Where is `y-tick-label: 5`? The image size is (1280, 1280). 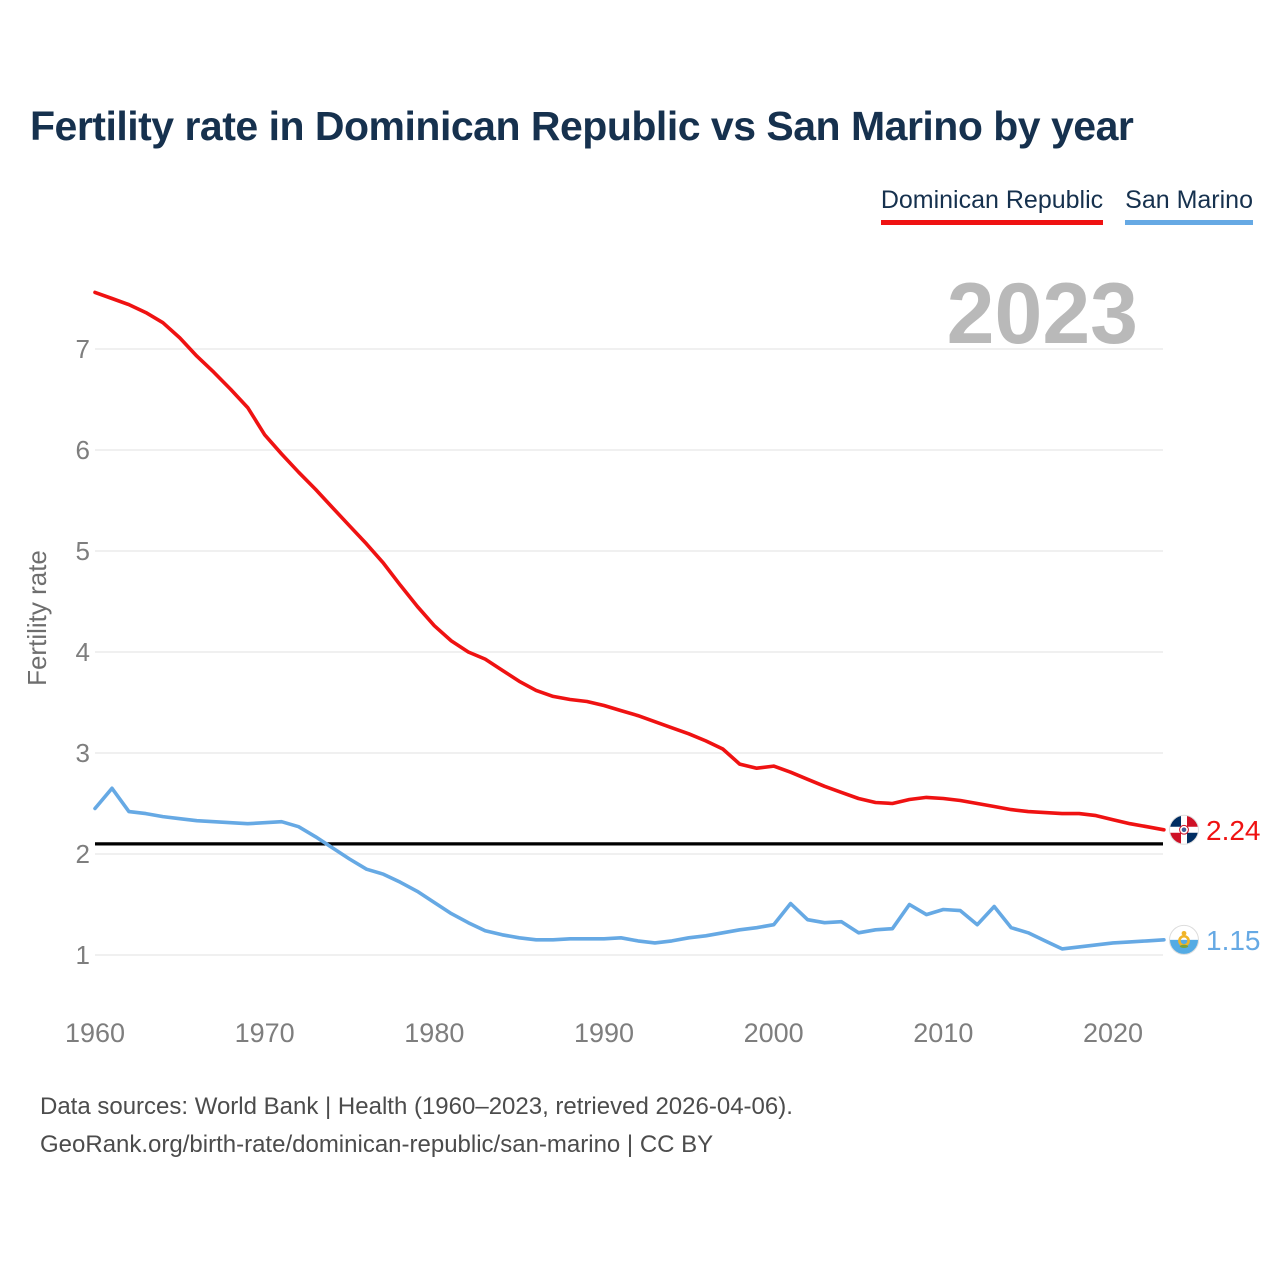 y-tick-label: 5 is located at coordinates (83, 551).